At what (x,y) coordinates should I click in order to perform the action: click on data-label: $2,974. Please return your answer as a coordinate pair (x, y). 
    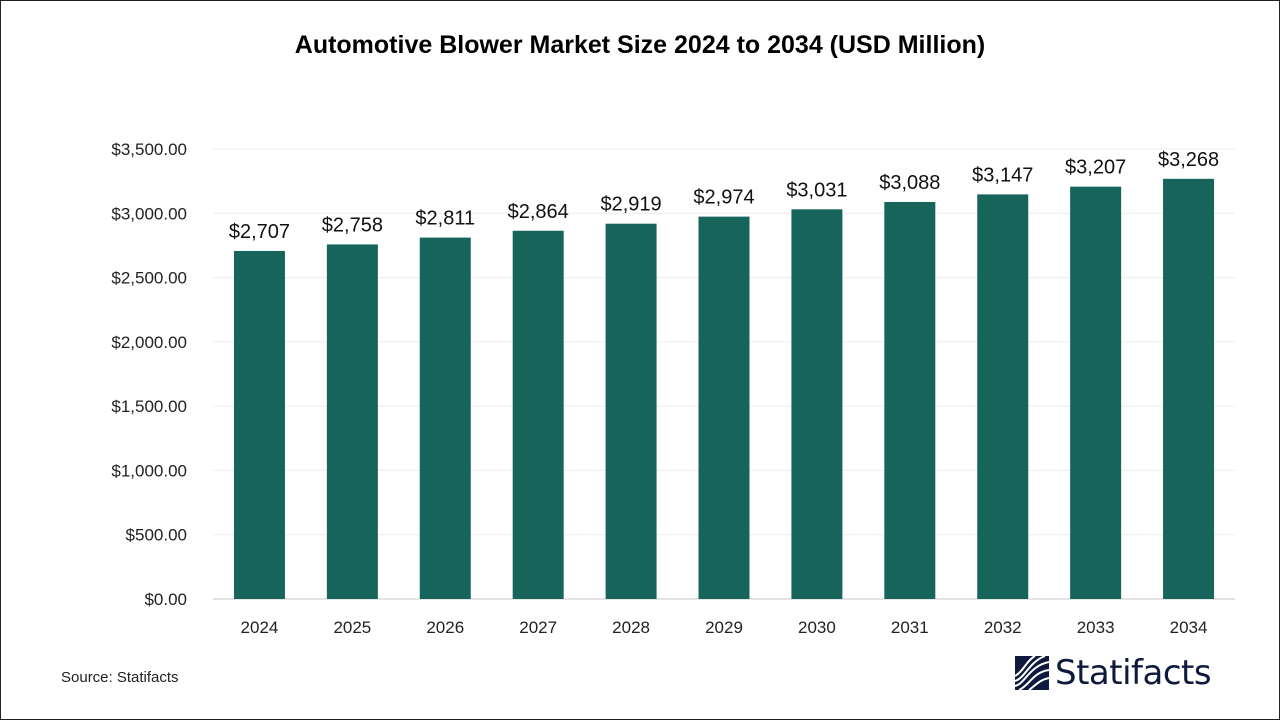
    Looking at the image, I should click on (723, 198).